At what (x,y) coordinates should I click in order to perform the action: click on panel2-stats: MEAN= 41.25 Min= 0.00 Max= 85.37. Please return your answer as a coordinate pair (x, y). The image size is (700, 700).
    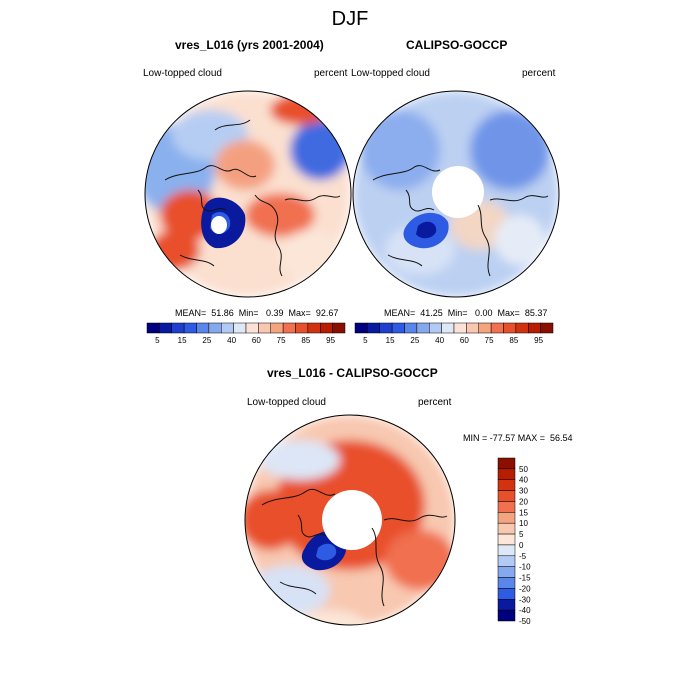
    Looking at the image, I should click on (466, 313).